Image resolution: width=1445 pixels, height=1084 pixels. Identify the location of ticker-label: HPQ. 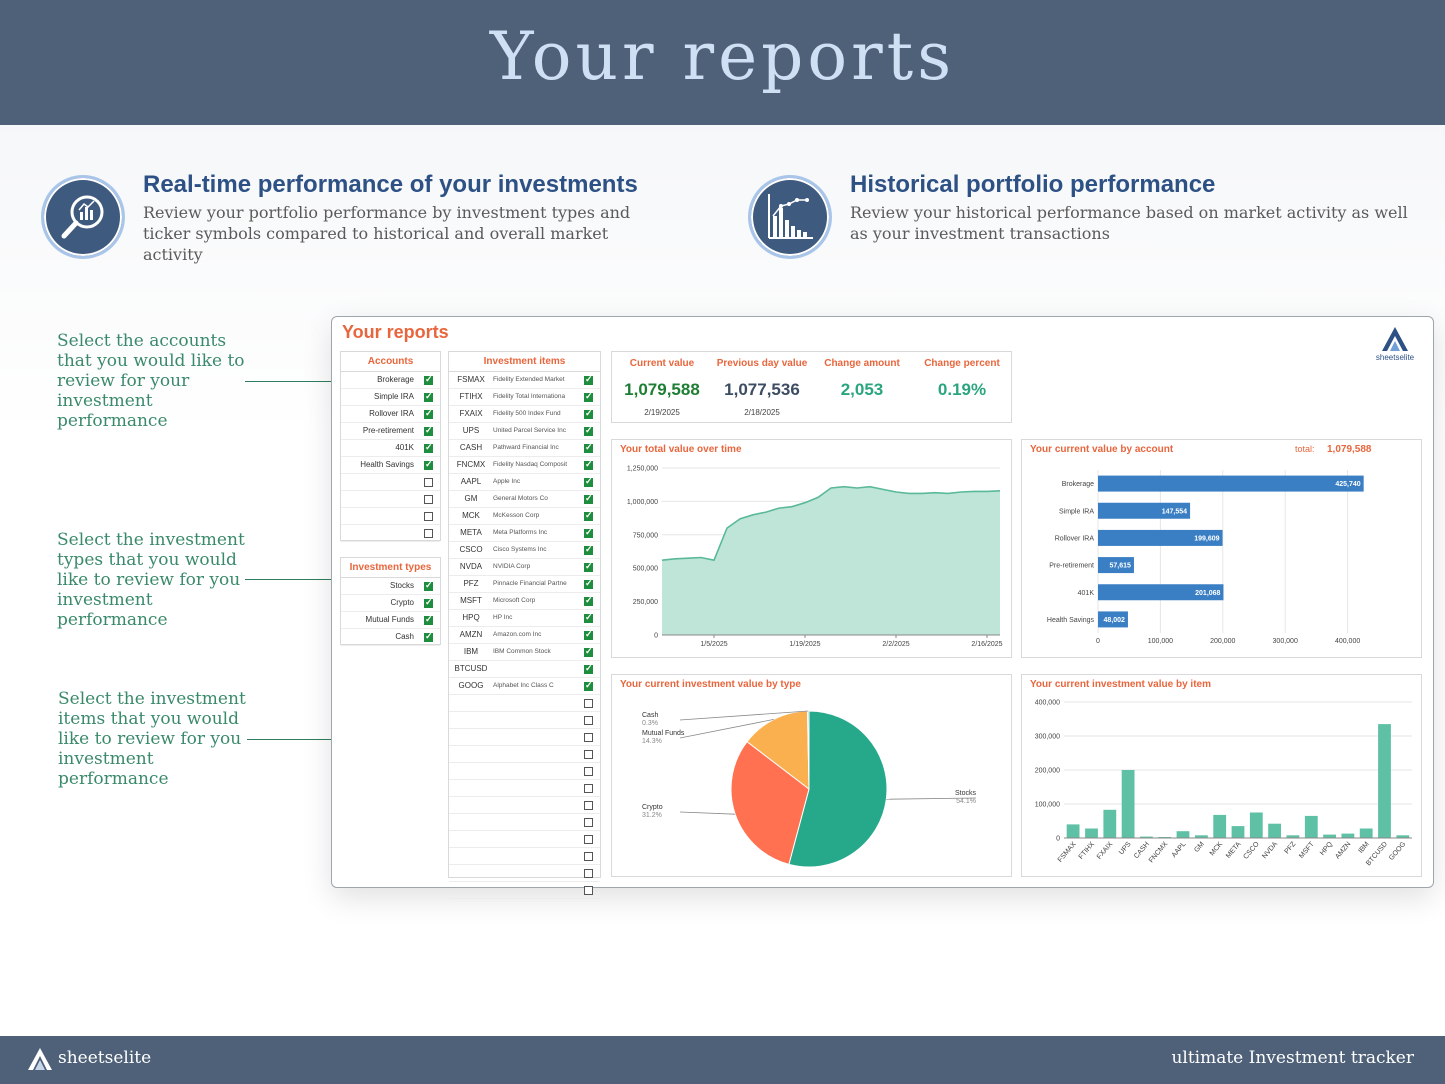
(471, 617).